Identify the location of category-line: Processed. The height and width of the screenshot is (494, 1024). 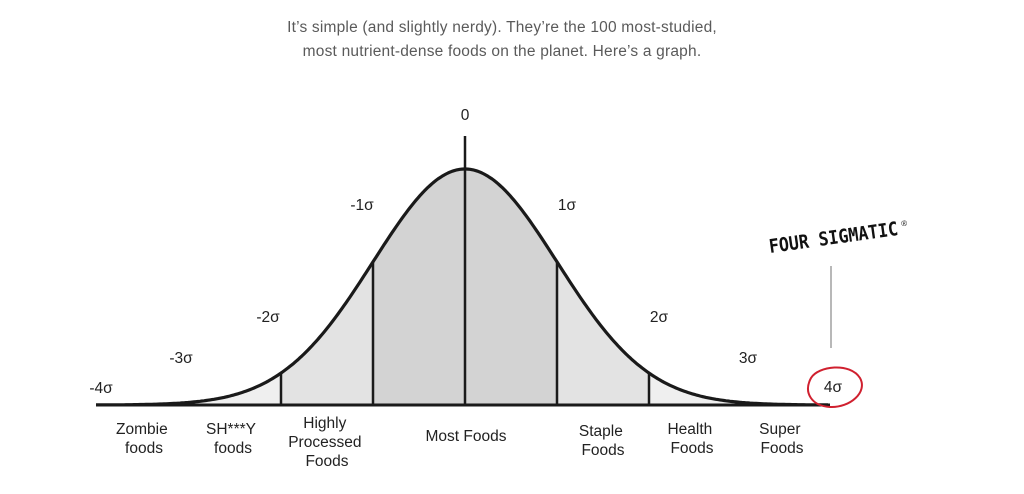
(324, 442).